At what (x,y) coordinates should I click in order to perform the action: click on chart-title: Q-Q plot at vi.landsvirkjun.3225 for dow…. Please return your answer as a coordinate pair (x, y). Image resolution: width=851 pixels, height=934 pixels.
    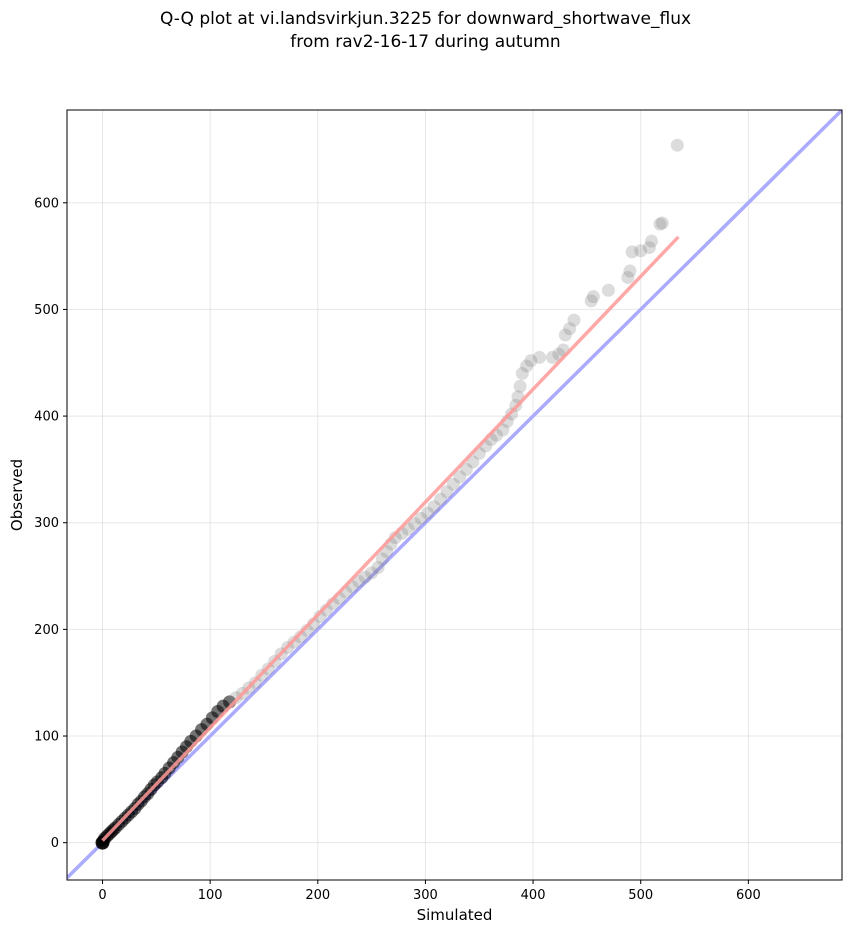
    Looking at the image, I should click on (425, 19).